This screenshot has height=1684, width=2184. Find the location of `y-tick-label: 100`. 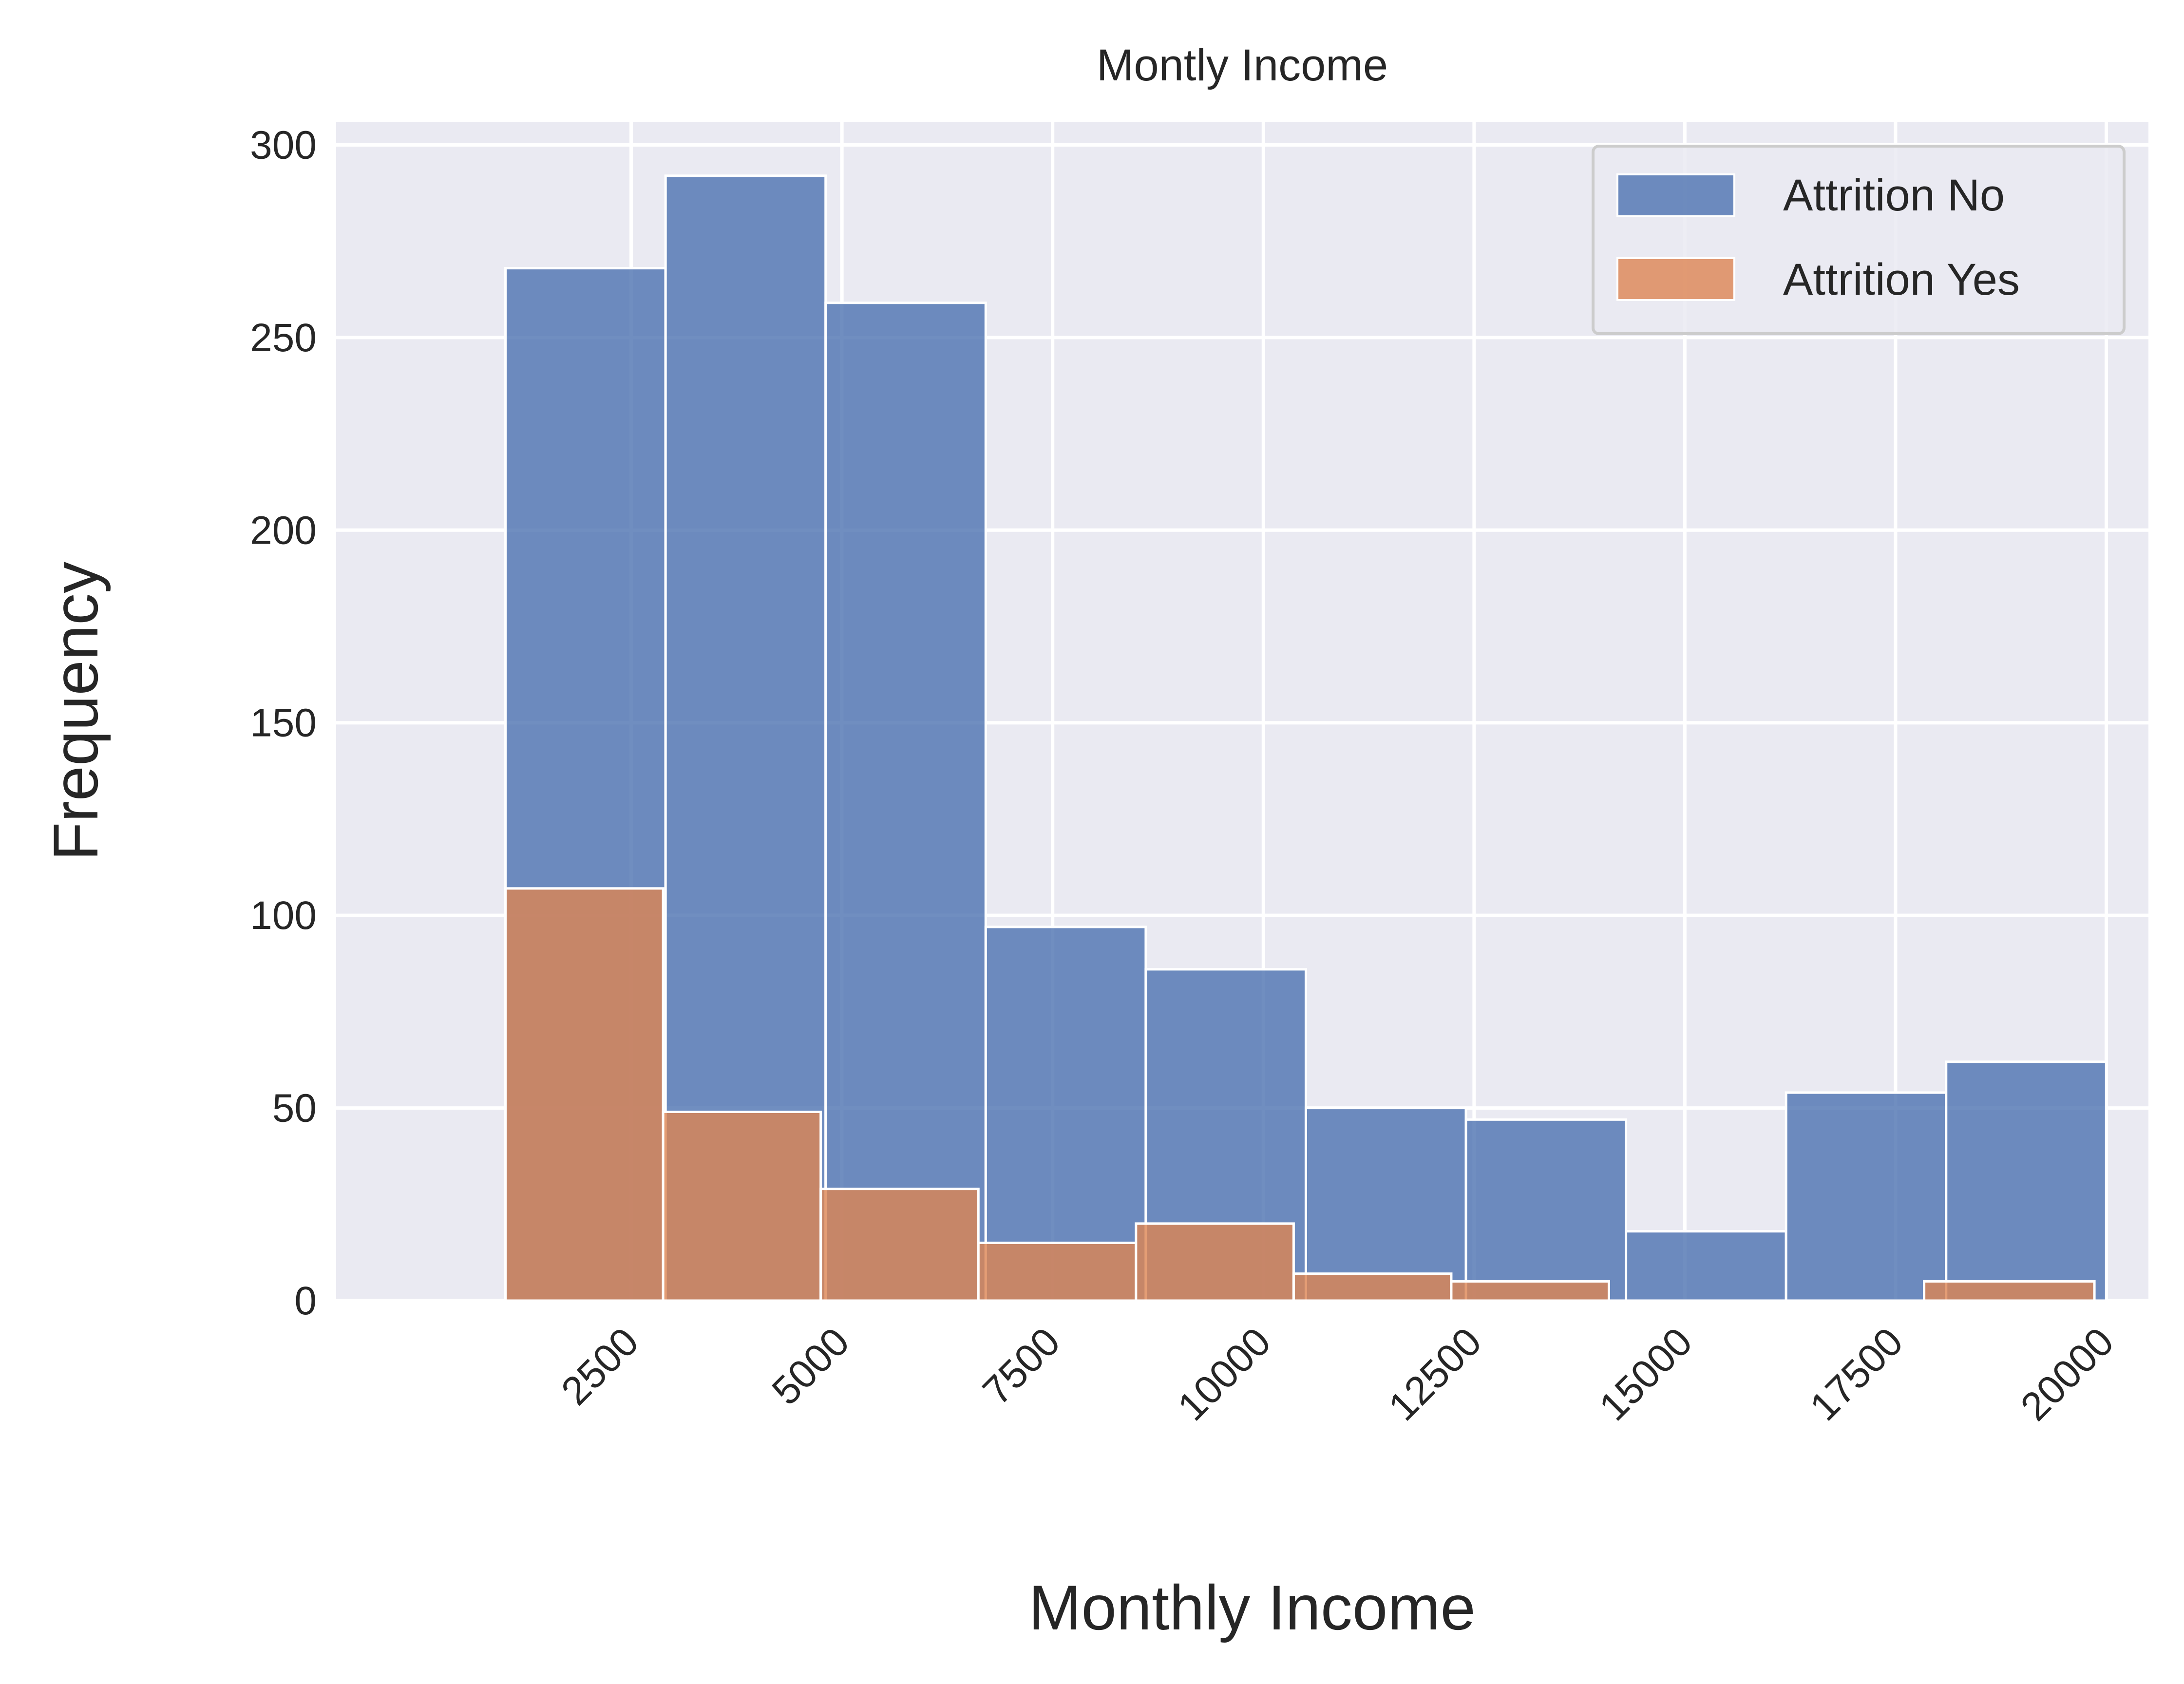

y-tick-label: 100 is located at coordinates (283, 915).